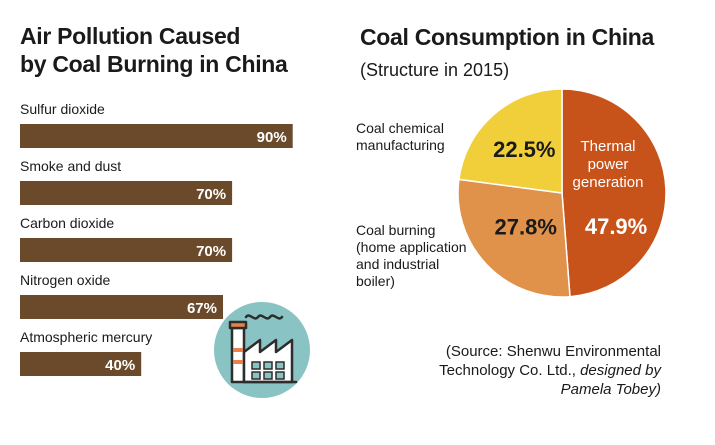  Describe the element at coordinates (86, 337) in the screenshot. I see `bar-category-label: Atmospheric mercury` at that location.